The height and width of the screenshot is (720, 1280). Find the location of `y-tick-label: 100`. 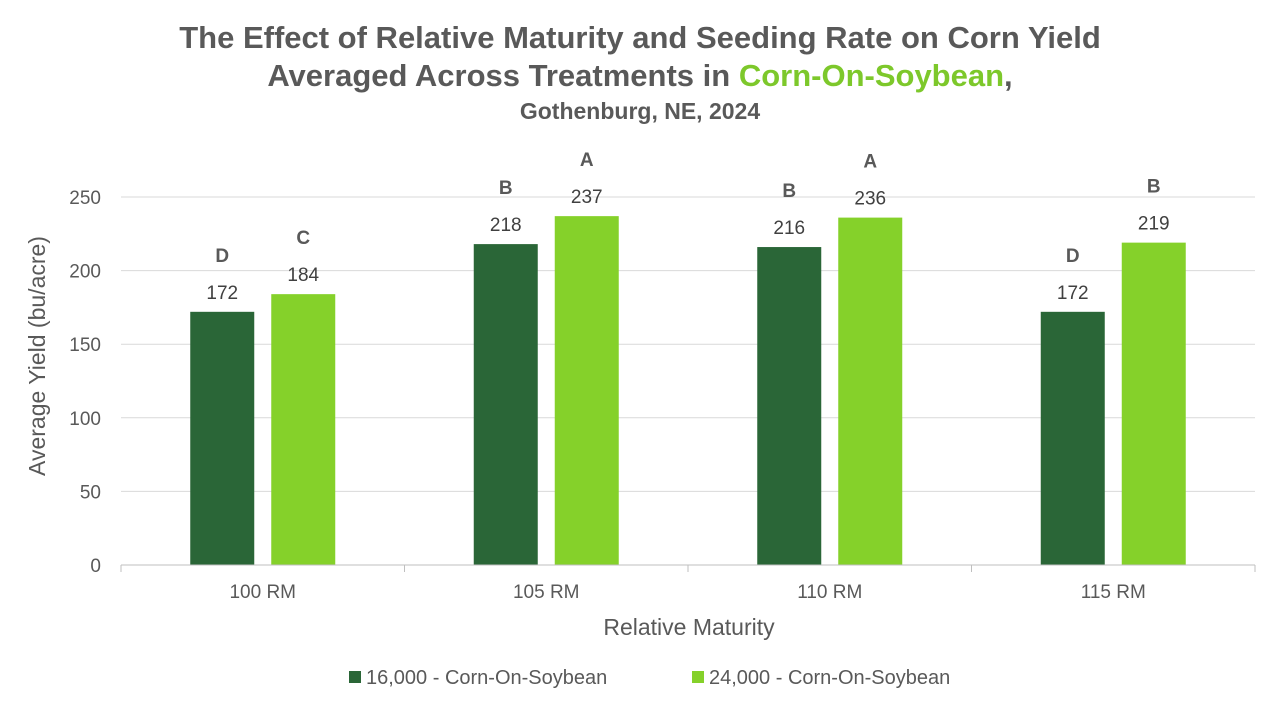

y-tick-label: 100 is located at coordinates (85, 419).